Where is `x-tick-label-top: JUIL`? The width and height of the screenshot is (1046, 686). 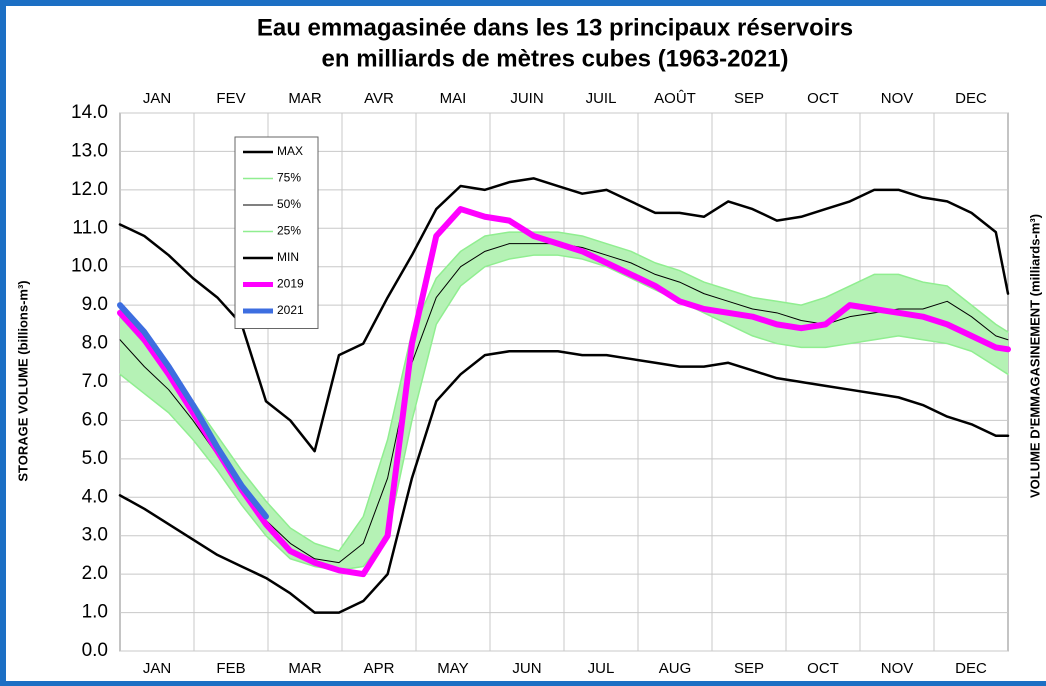
x-tick-label-top: JUIL is located at coordinates (601, 98).